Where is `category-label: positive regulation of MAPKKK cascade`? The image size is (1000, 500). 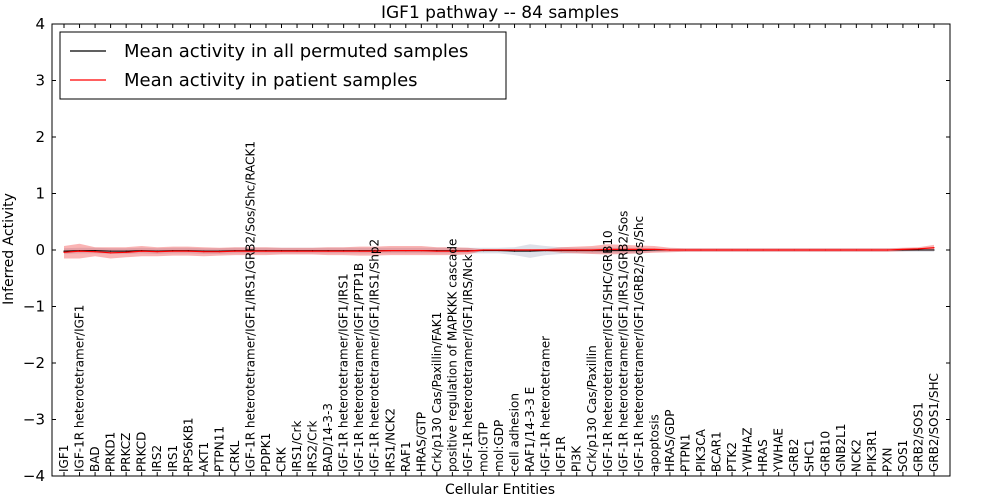 category-label: positive regulation of MAPKKK cascade is located at coordinates (452, 355).